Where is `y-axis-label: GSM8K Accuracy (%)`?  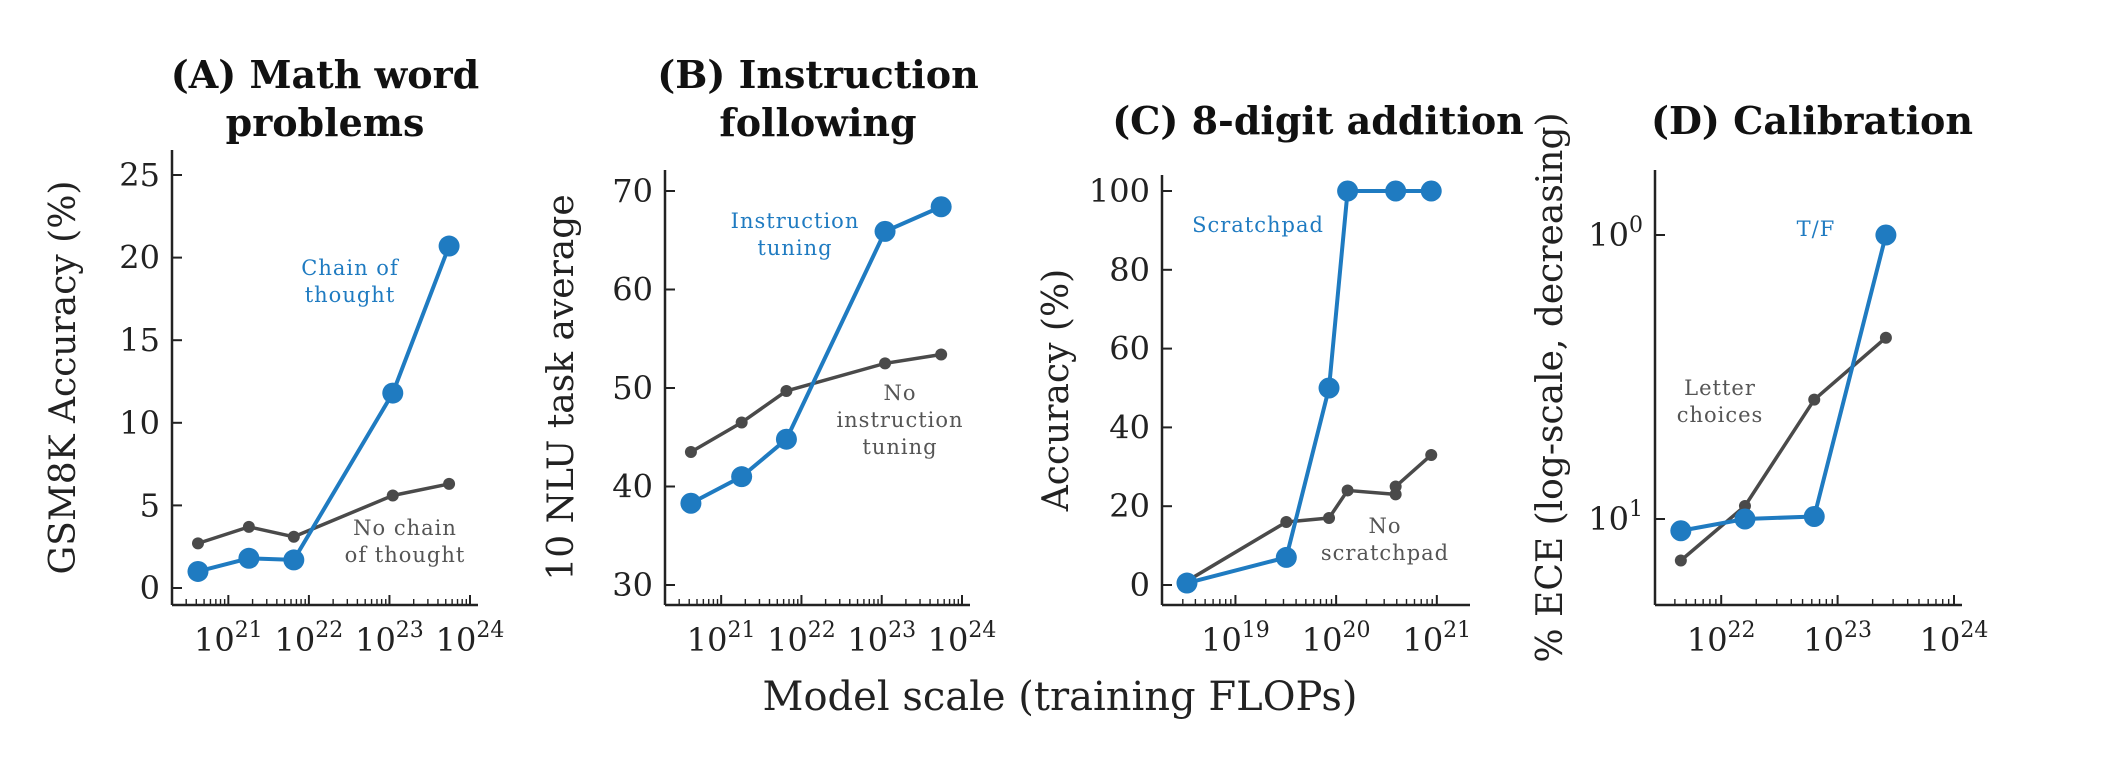 y-axis-label: GSM8K Accuracy (%) is located at coordinates (63, 378).